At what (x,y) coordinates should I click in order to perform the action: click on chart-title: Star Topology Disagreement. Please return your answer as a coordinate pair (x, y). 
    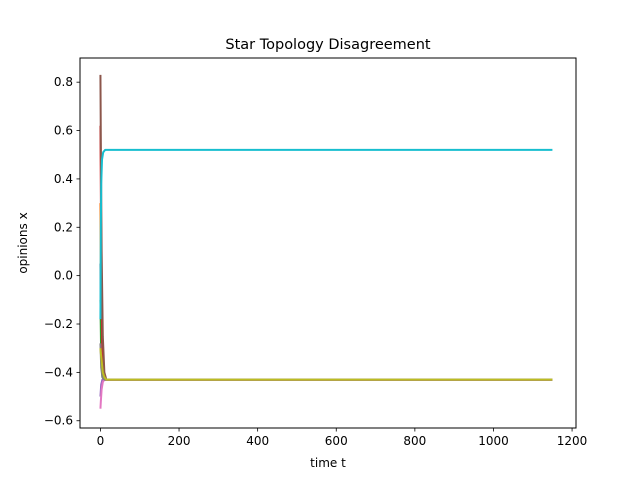
    Looking at the image, I should click on (328, 45).